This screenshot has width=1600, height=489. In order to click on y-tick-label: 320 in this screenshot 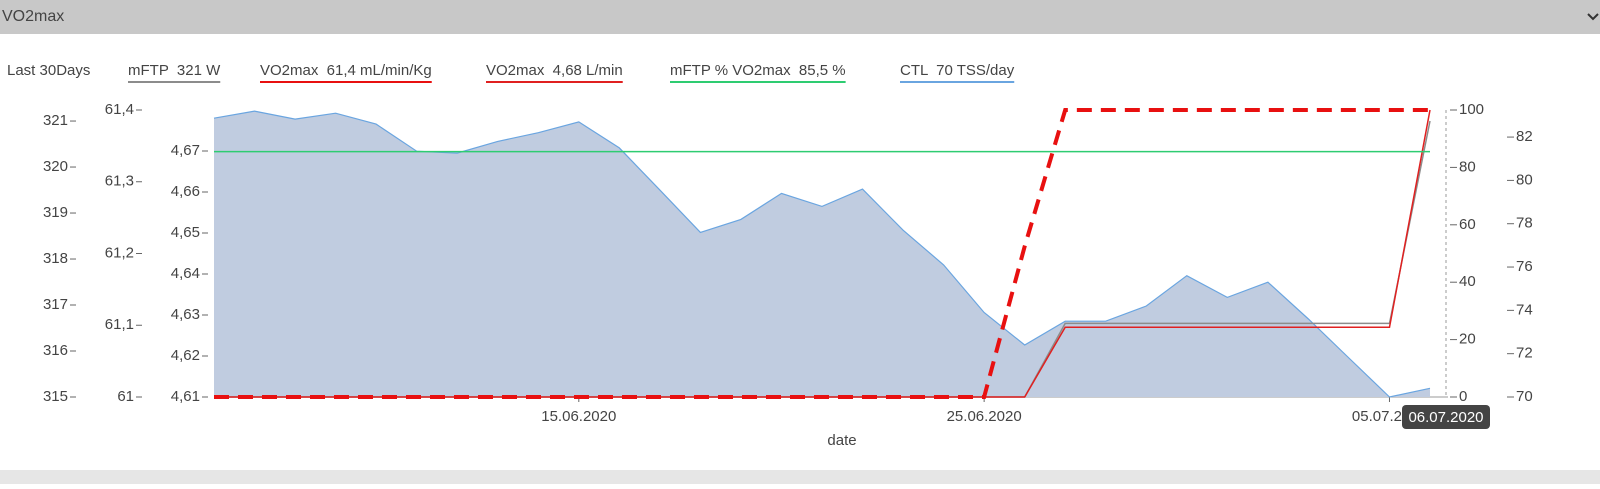, I will do `click(55, 166)`.